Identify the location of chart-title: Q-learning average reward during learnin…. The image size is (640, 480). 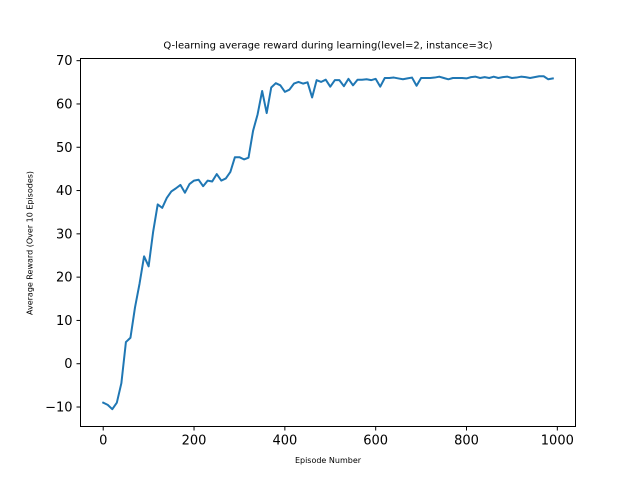
(327, 46).